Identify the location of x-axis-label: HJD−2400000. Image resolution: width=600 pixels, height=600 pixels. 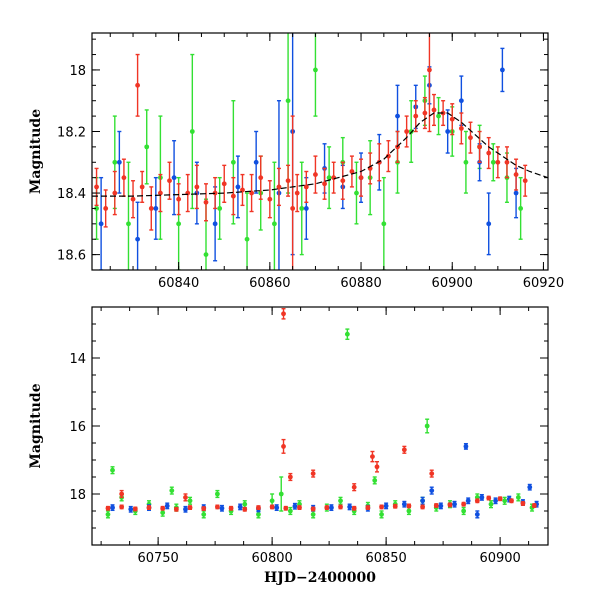
(320, 578).